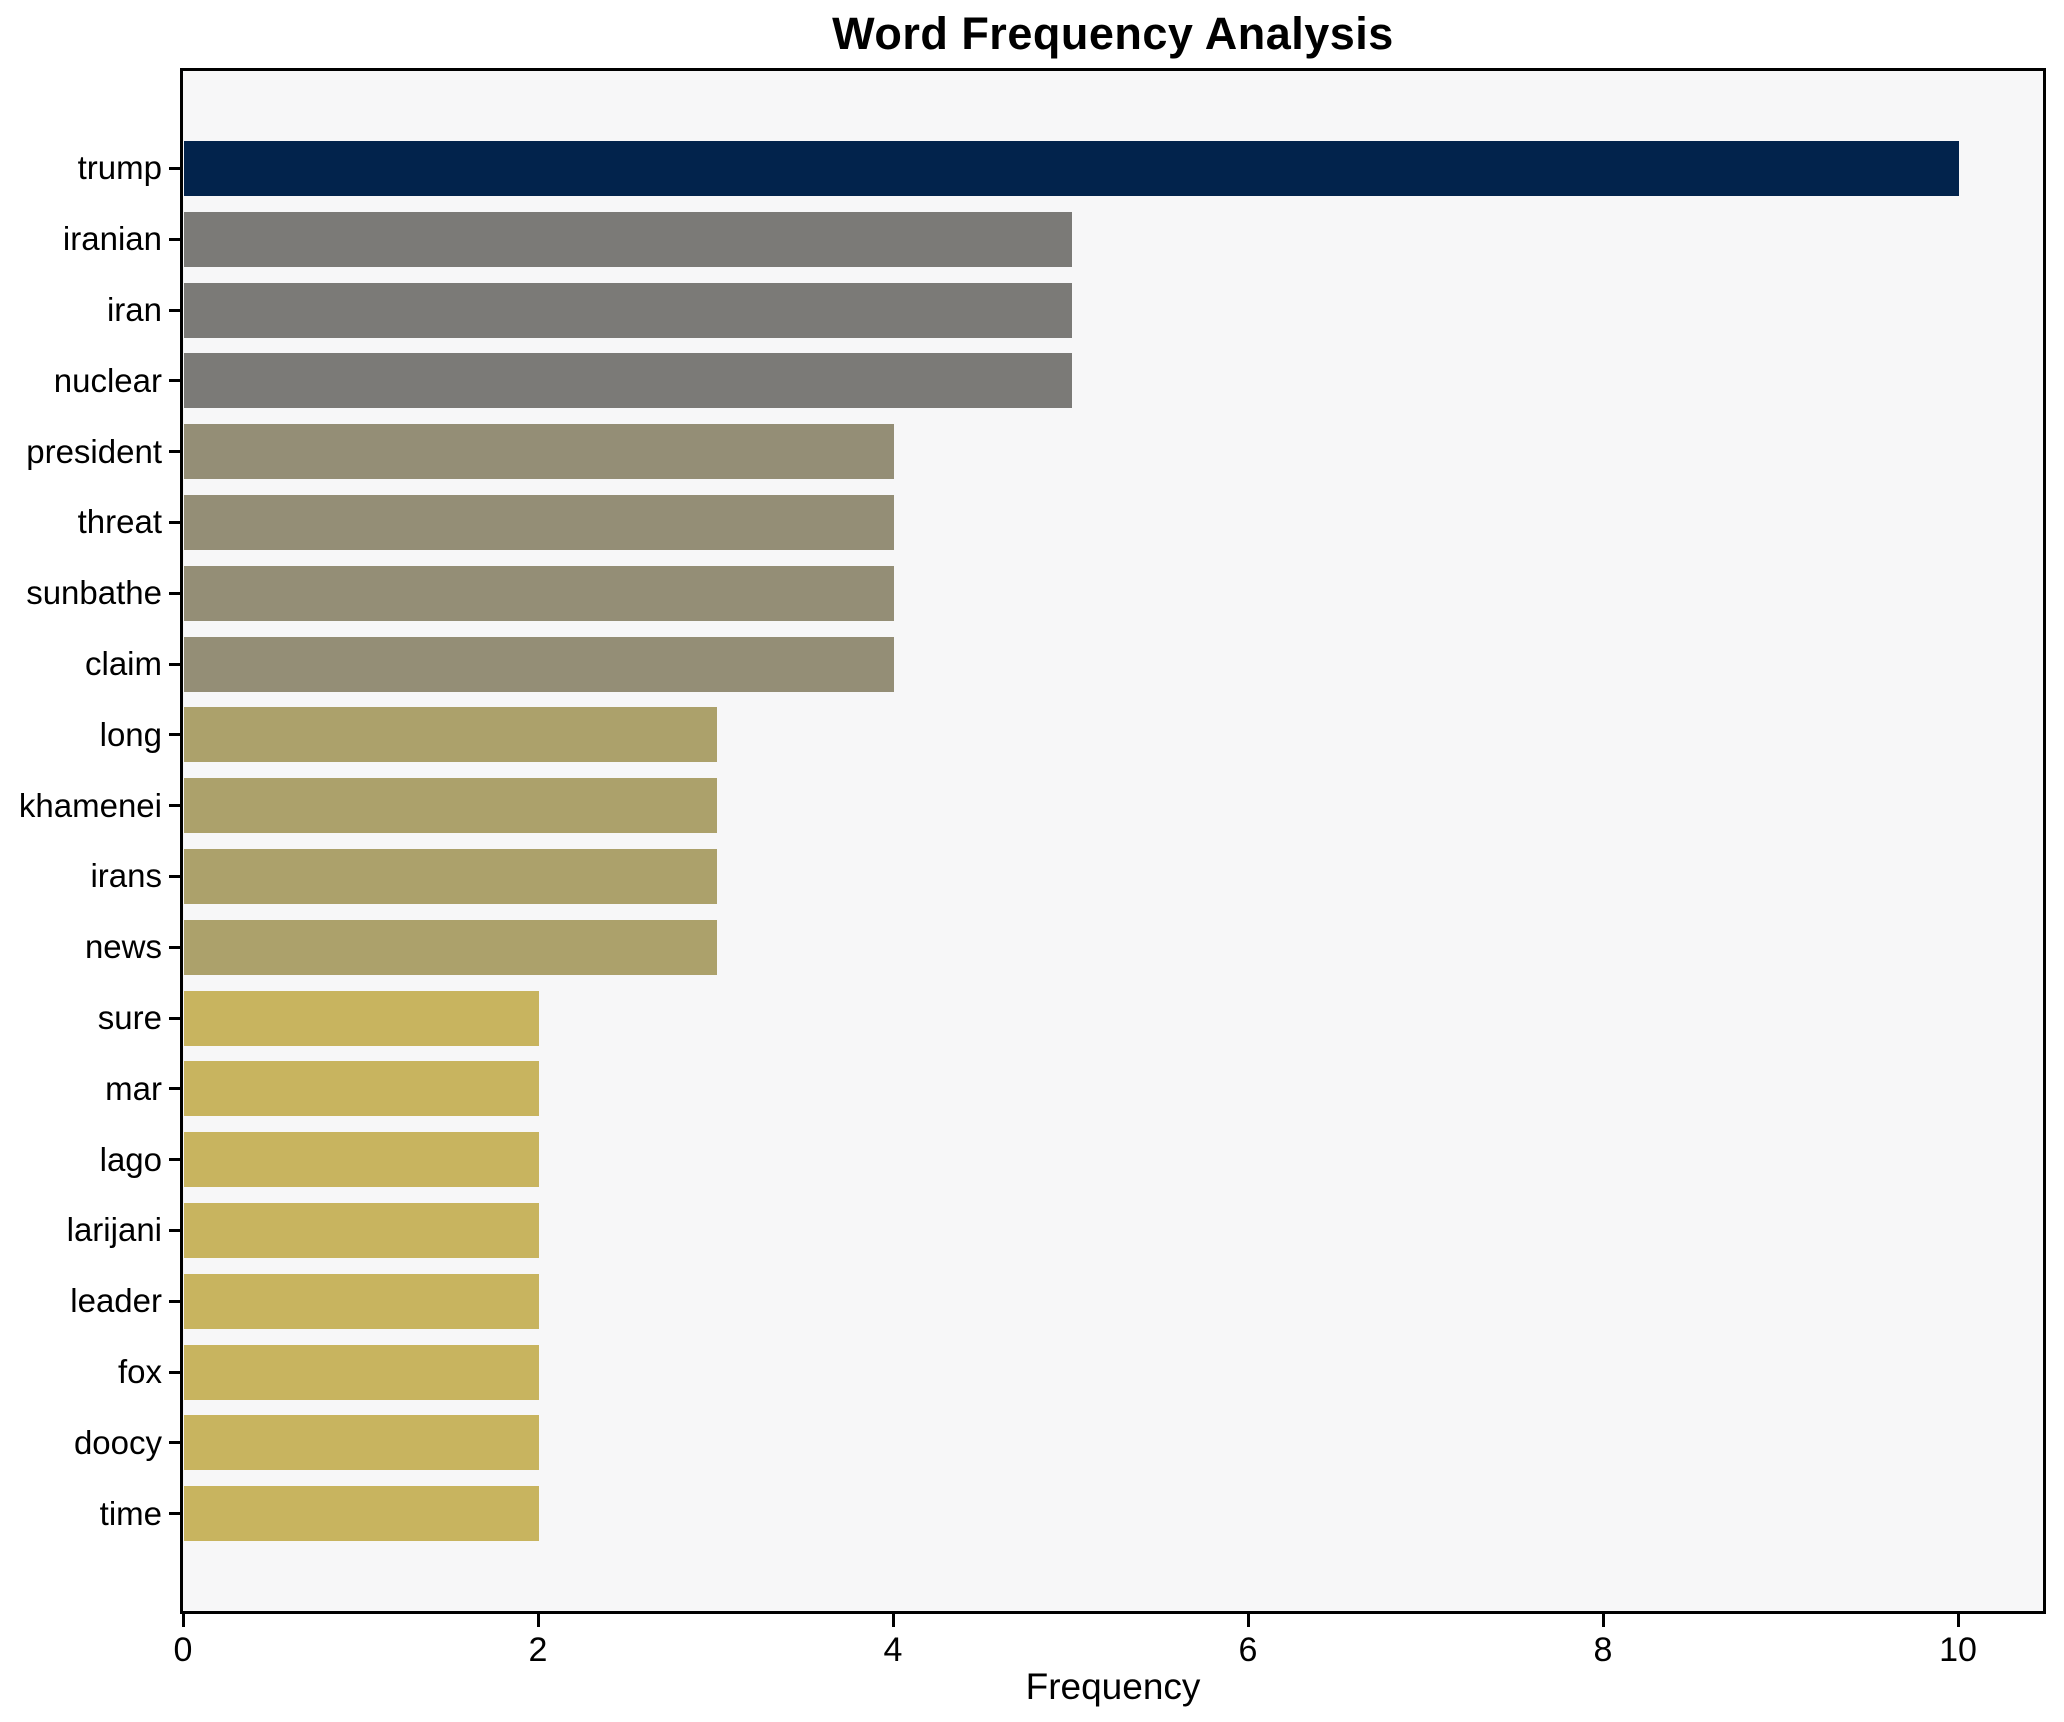 The height and width of the screenshot is (1722, 2064). I want to click on bar-claim, so click(539, 664).